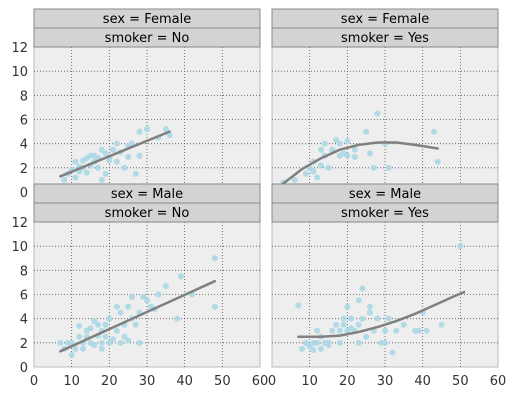  I want to click on x-tick-label: 0, so click(34, 381).